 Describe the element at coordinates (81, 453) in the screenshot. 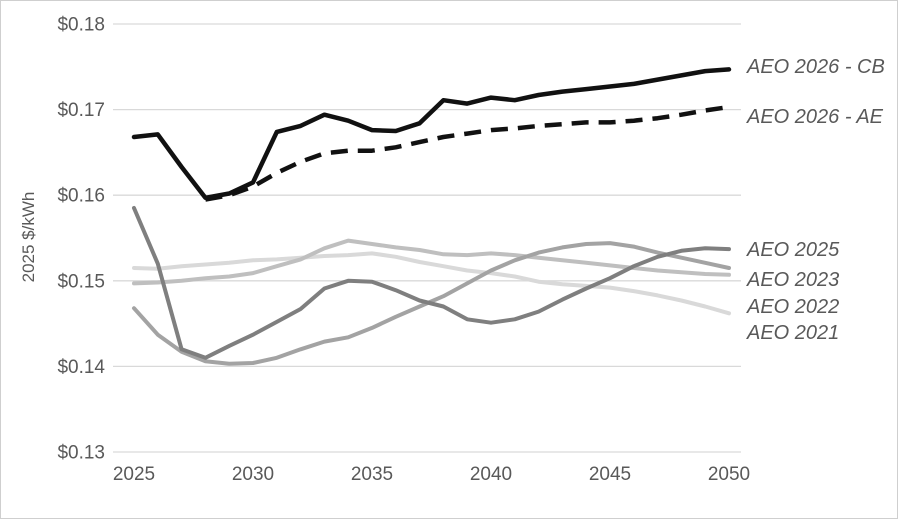

I see `y-tick-label: $0.13` at that location.